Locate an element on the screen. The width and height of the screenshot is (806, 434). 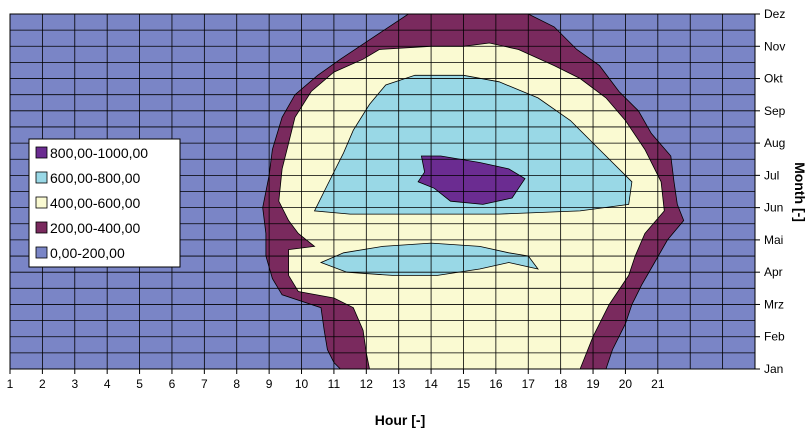
x-axis-ticks: 1 2 3 4 5 6 7 8 9 10 11 12 13 14 15 16 17 18 19 20 21 is located at coordinates (336, 380).